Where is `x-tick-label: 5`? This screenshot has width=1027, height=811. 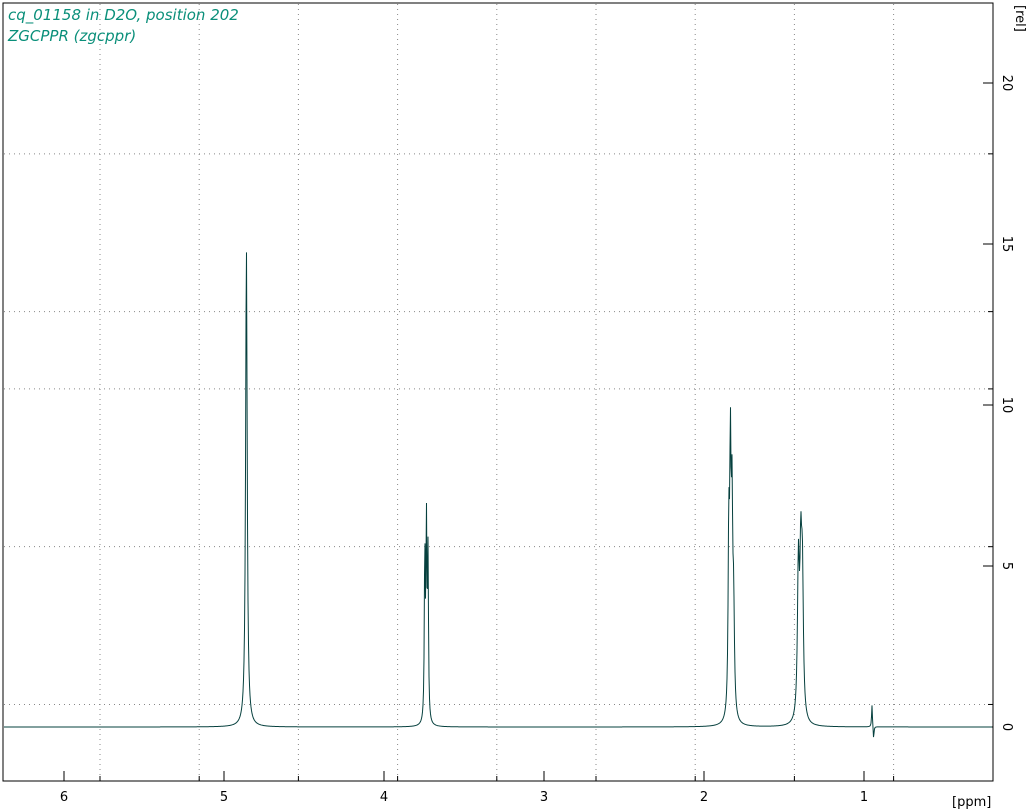
x-tick-label: 5 is located at coordinates (224, 797).